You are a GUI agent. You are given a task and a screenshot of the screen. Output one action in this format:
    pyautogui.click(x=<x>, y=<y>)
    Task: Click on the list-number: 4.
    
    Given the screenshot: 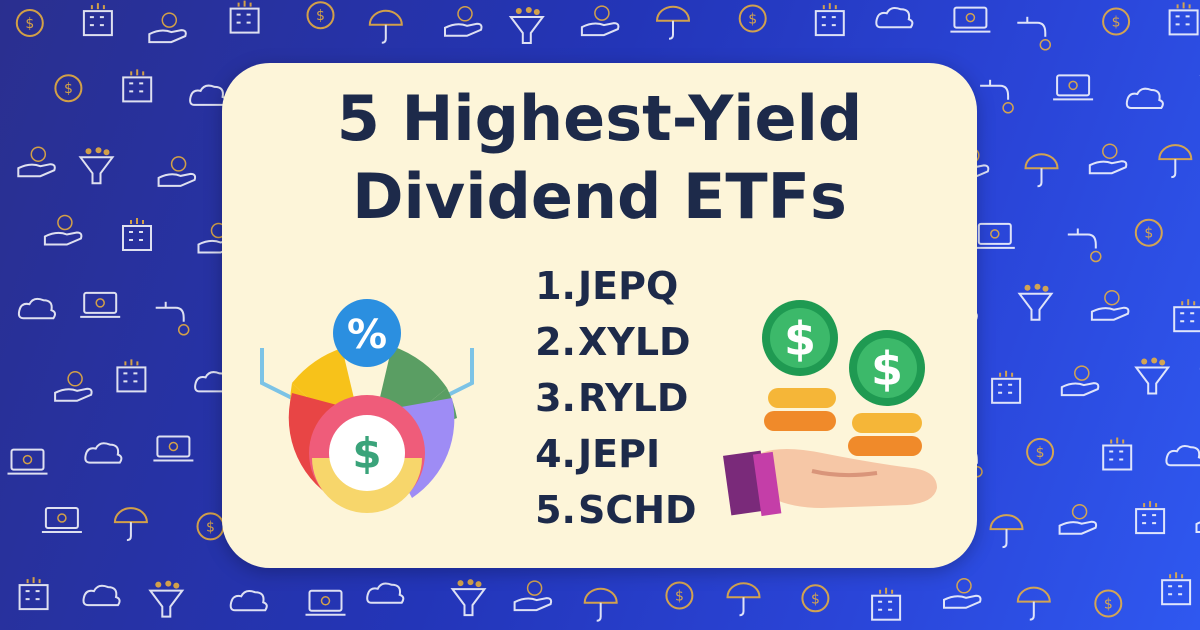 What is the action you would take?
    pyautogui.click(x=555, y=454)
    